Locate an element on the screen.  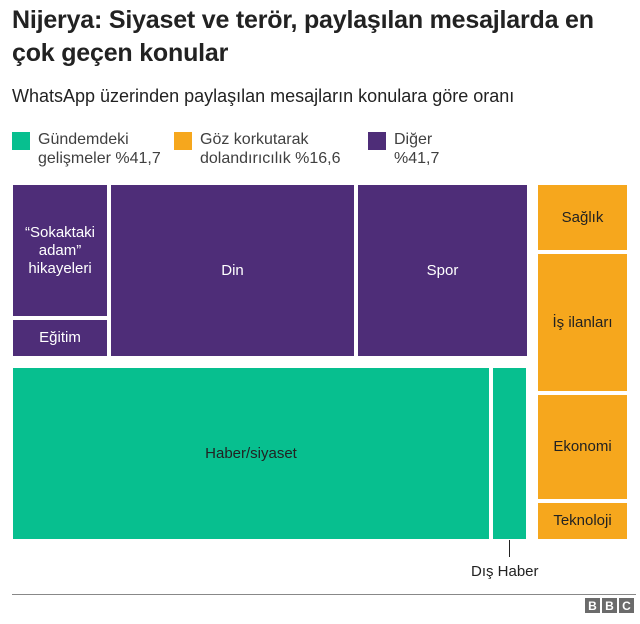
legend-label: Göz korkutarak dolandırıcılık %16,6 is located at coordinates (270, 149).